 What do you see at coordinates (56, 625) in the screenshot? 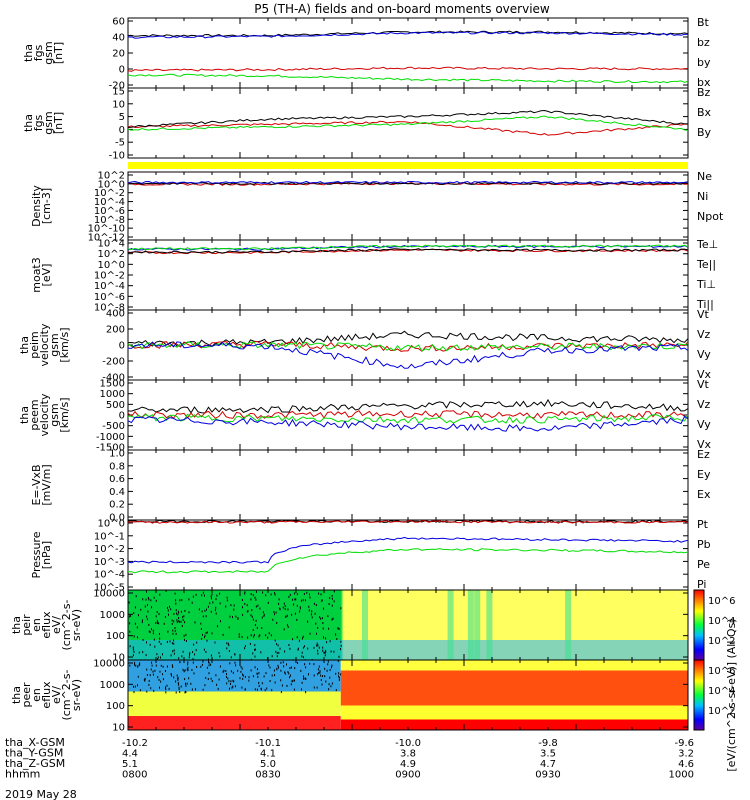
I see `tha-peir-en-eflux-ylabel: eV/` at bounding box center [56, 625].